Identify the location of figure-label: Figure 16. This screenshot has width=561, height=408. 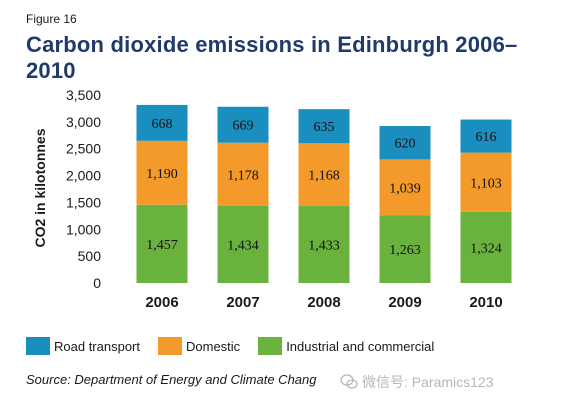
(51, 19).